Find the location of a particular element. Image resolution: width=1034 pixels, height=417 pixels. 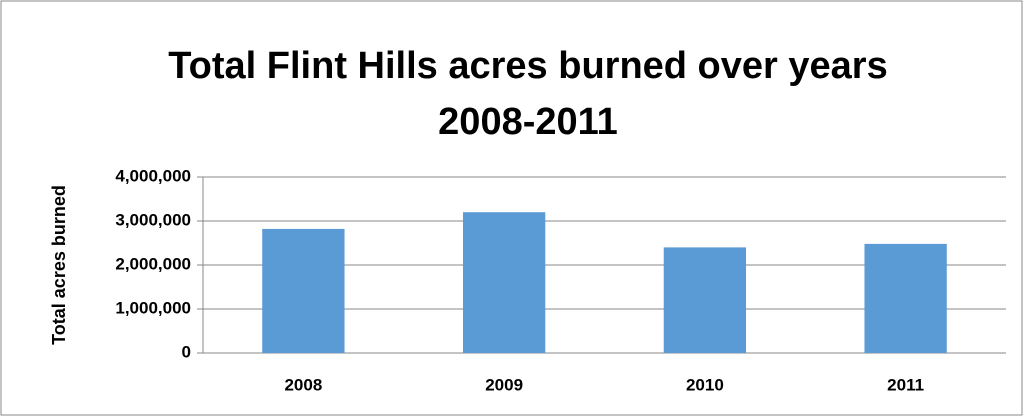

x-tick-label: 2008 is located at coordinates (303, 384).